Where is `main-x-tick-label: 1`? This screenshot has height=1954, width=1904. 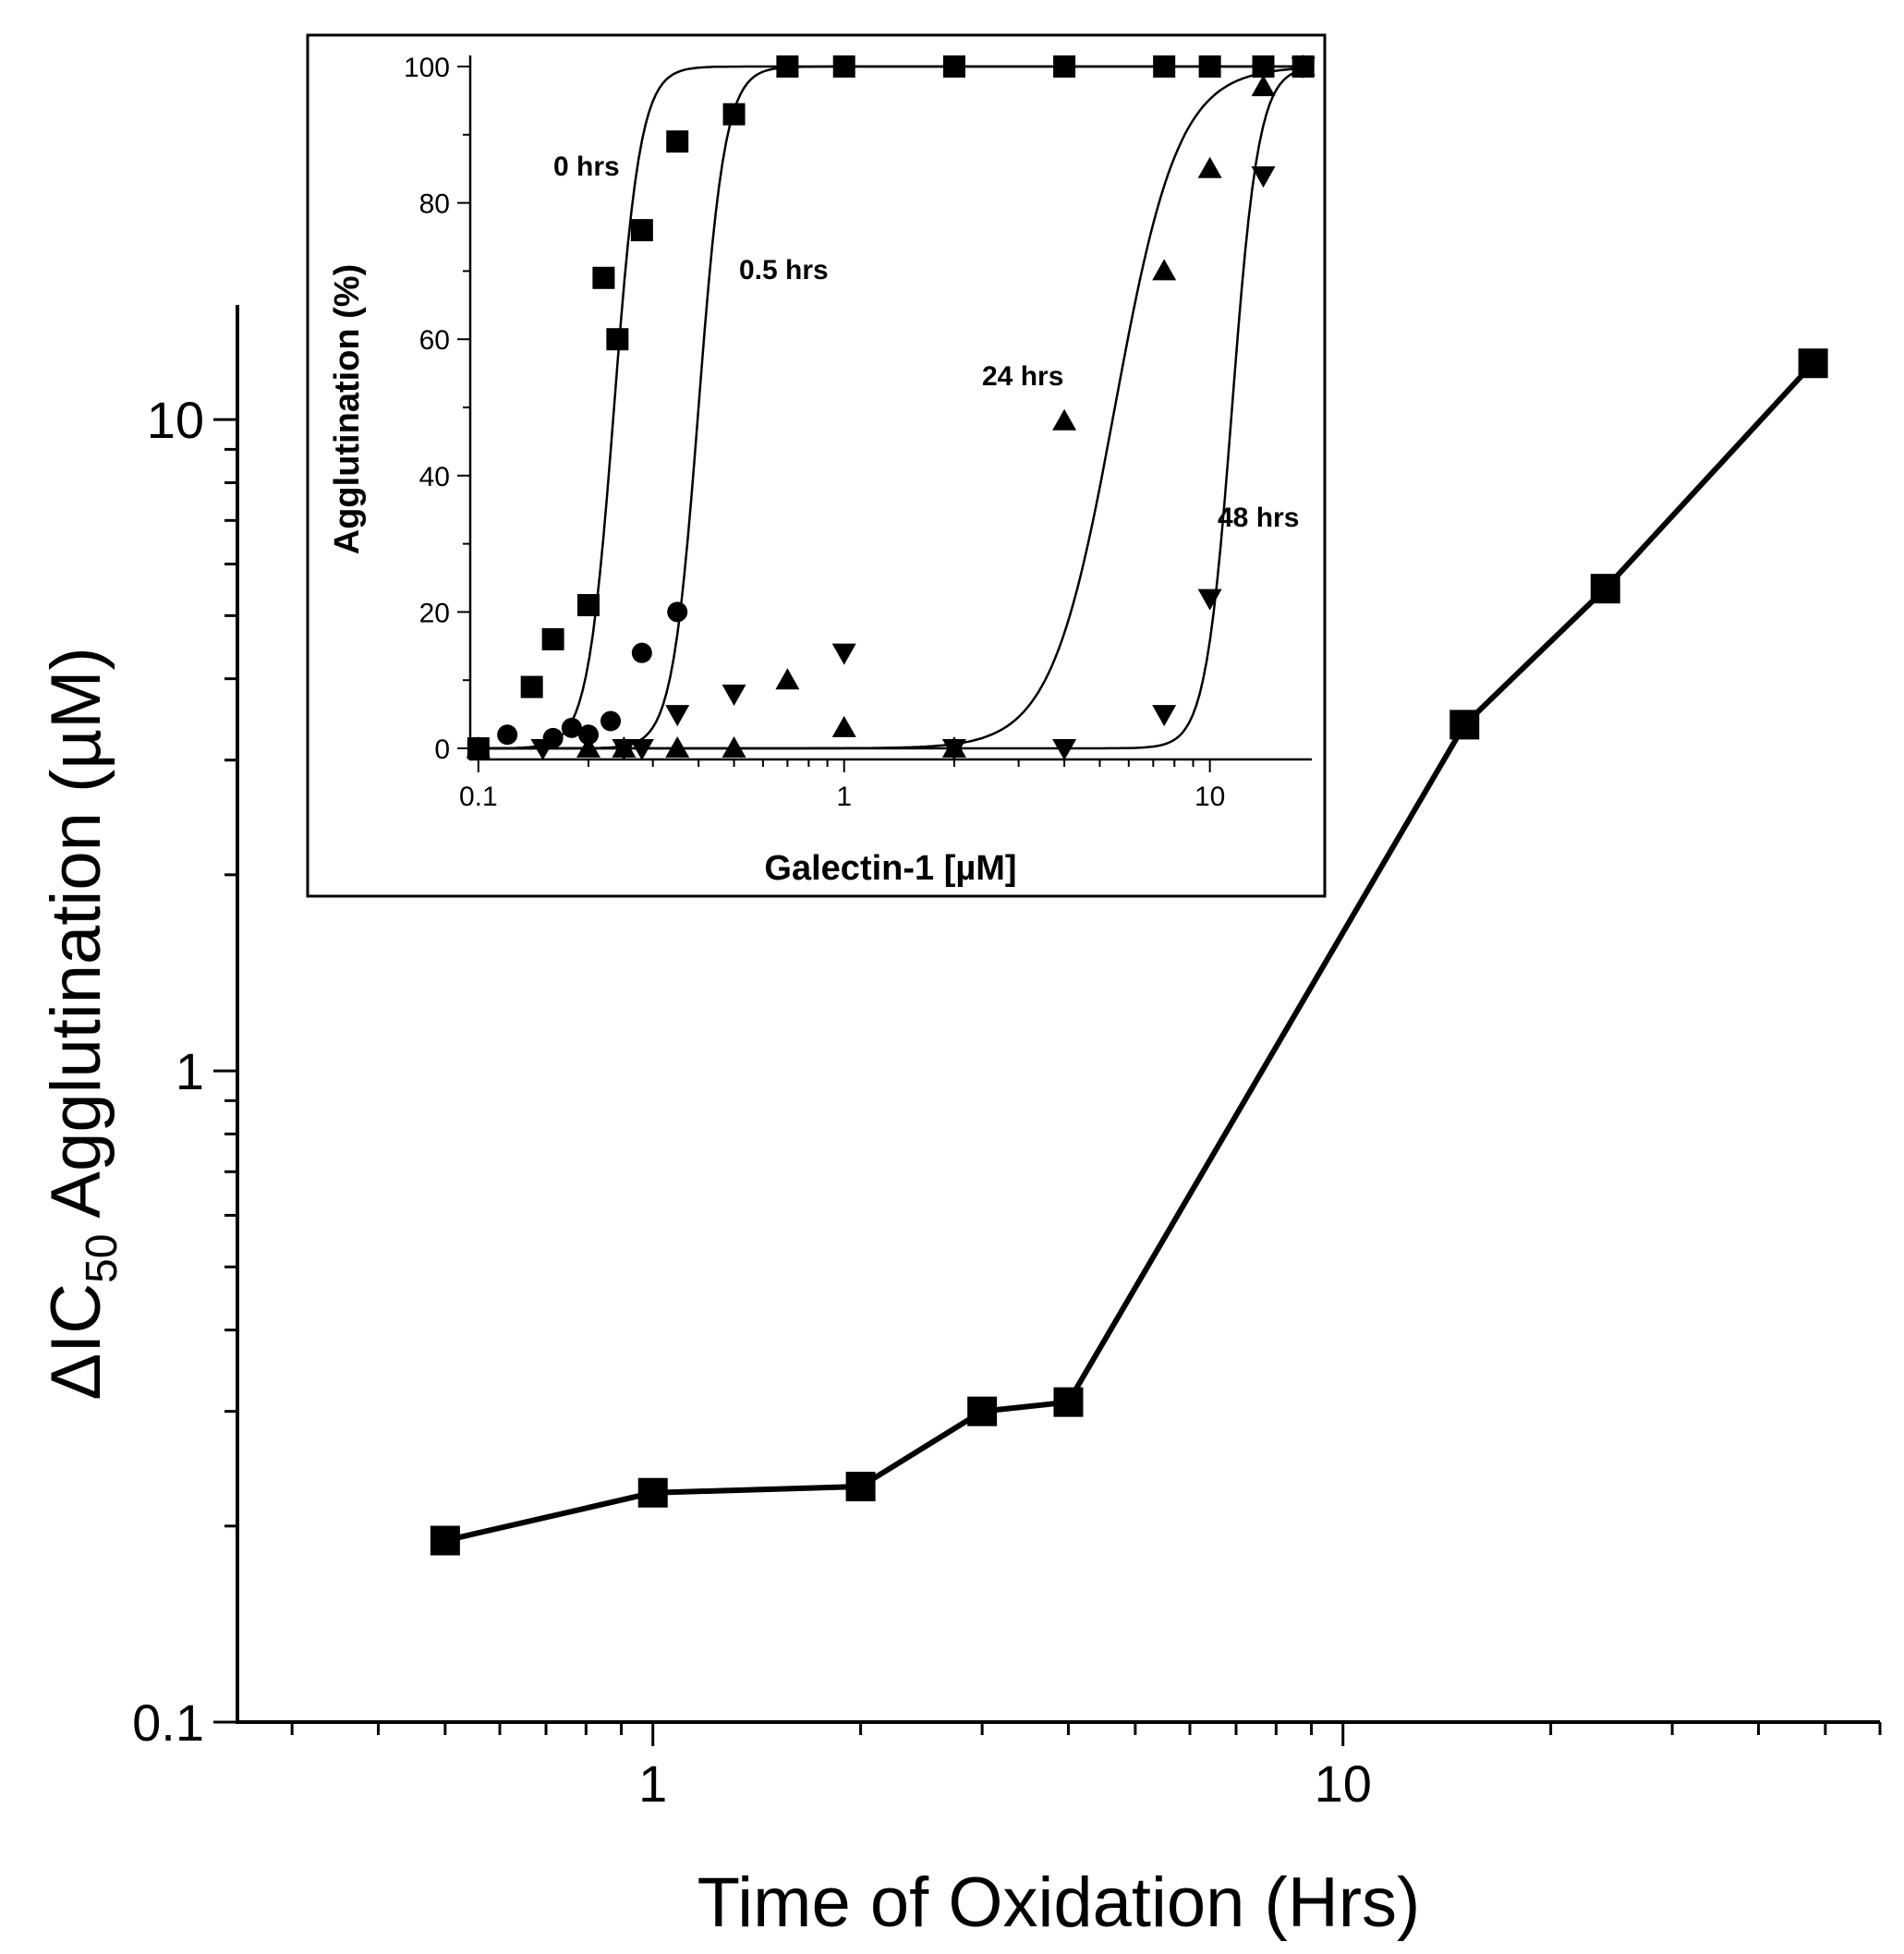 main-x-tick-label: 1 is located at coordinates (652, 1783).